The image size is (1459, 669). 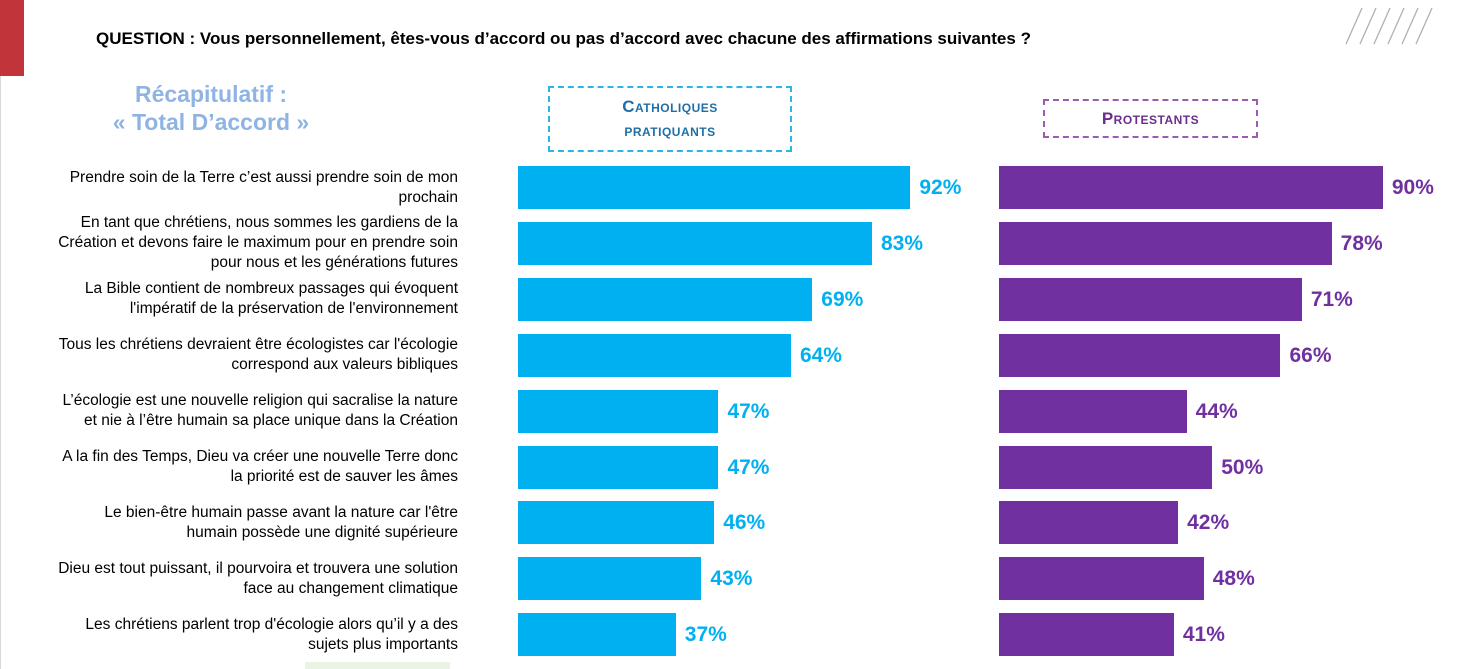 I want to click on header-catholiques-line1: Catholiques, so click(x=670, y=106).